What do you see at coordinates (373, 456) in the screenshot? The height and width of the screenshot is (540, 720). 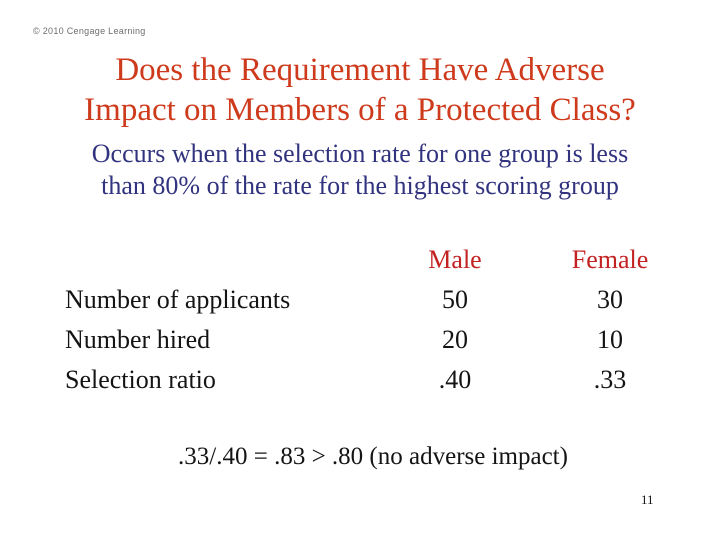 I see `adverse-impact-formula: .33/.40 = .83 > .80 (no adverse impact)` at bounding box center [373, 456].